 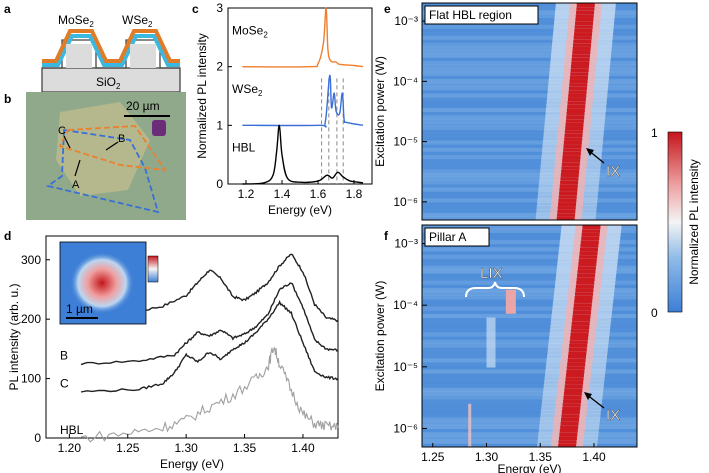 What do you see at coordinates (495, 289) in the screenshot?
I see `lix-brace` at bounding box center [495, 289].